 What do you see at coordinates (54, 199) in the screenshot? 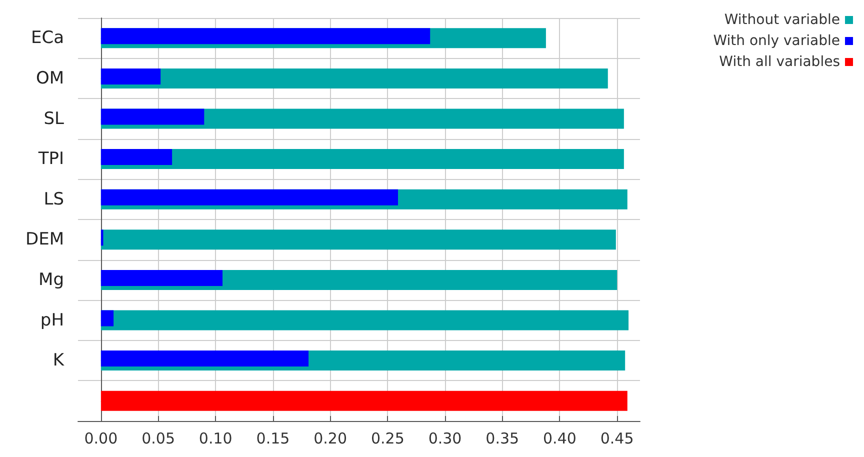
I see `y-tick-label: LS` at bounding box center [54, 199].